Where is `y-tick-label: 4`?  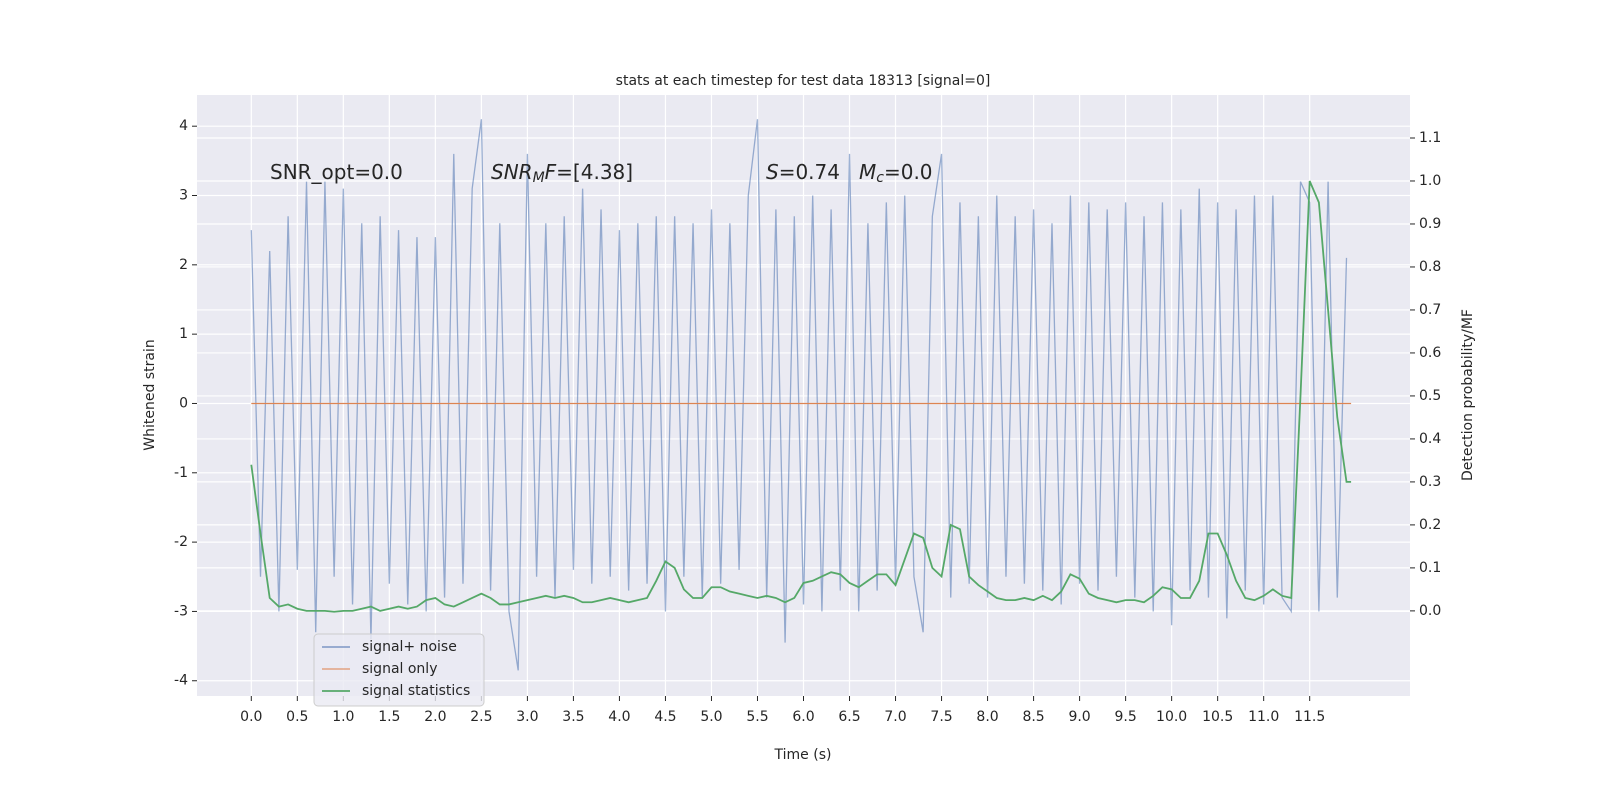
y-tick-label: 4 is located at coordinates (183, 126).